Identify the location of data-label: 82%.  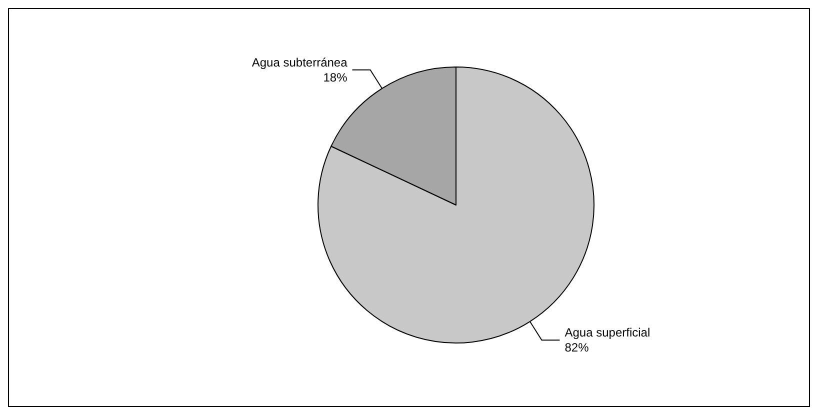
(577, 347).